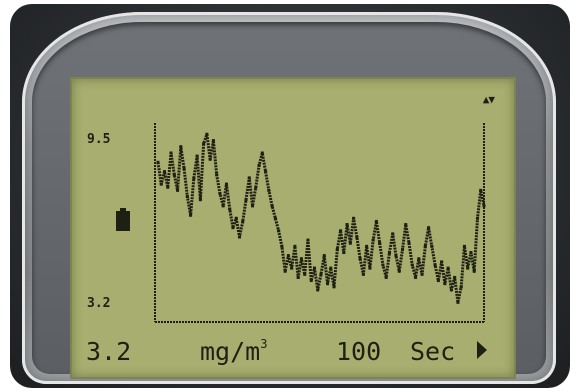 This screenshot has height=392, width=579. I want to click on y-axis-max-label: 9.5, so click(98, 139).